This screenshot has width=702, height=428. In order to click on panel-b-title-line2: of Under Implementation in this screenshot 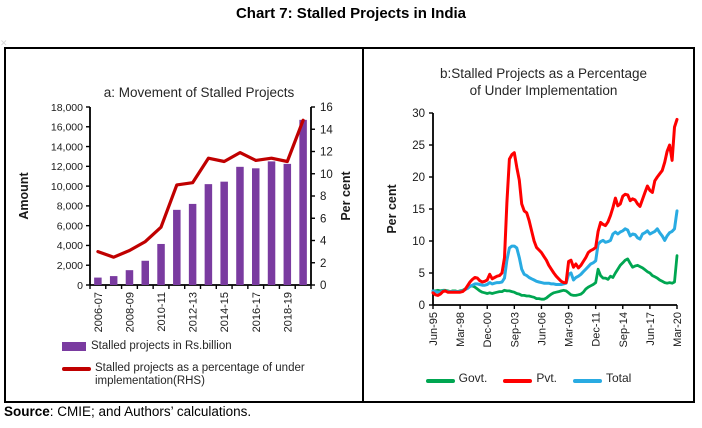, I will do `click(543, 90)`.